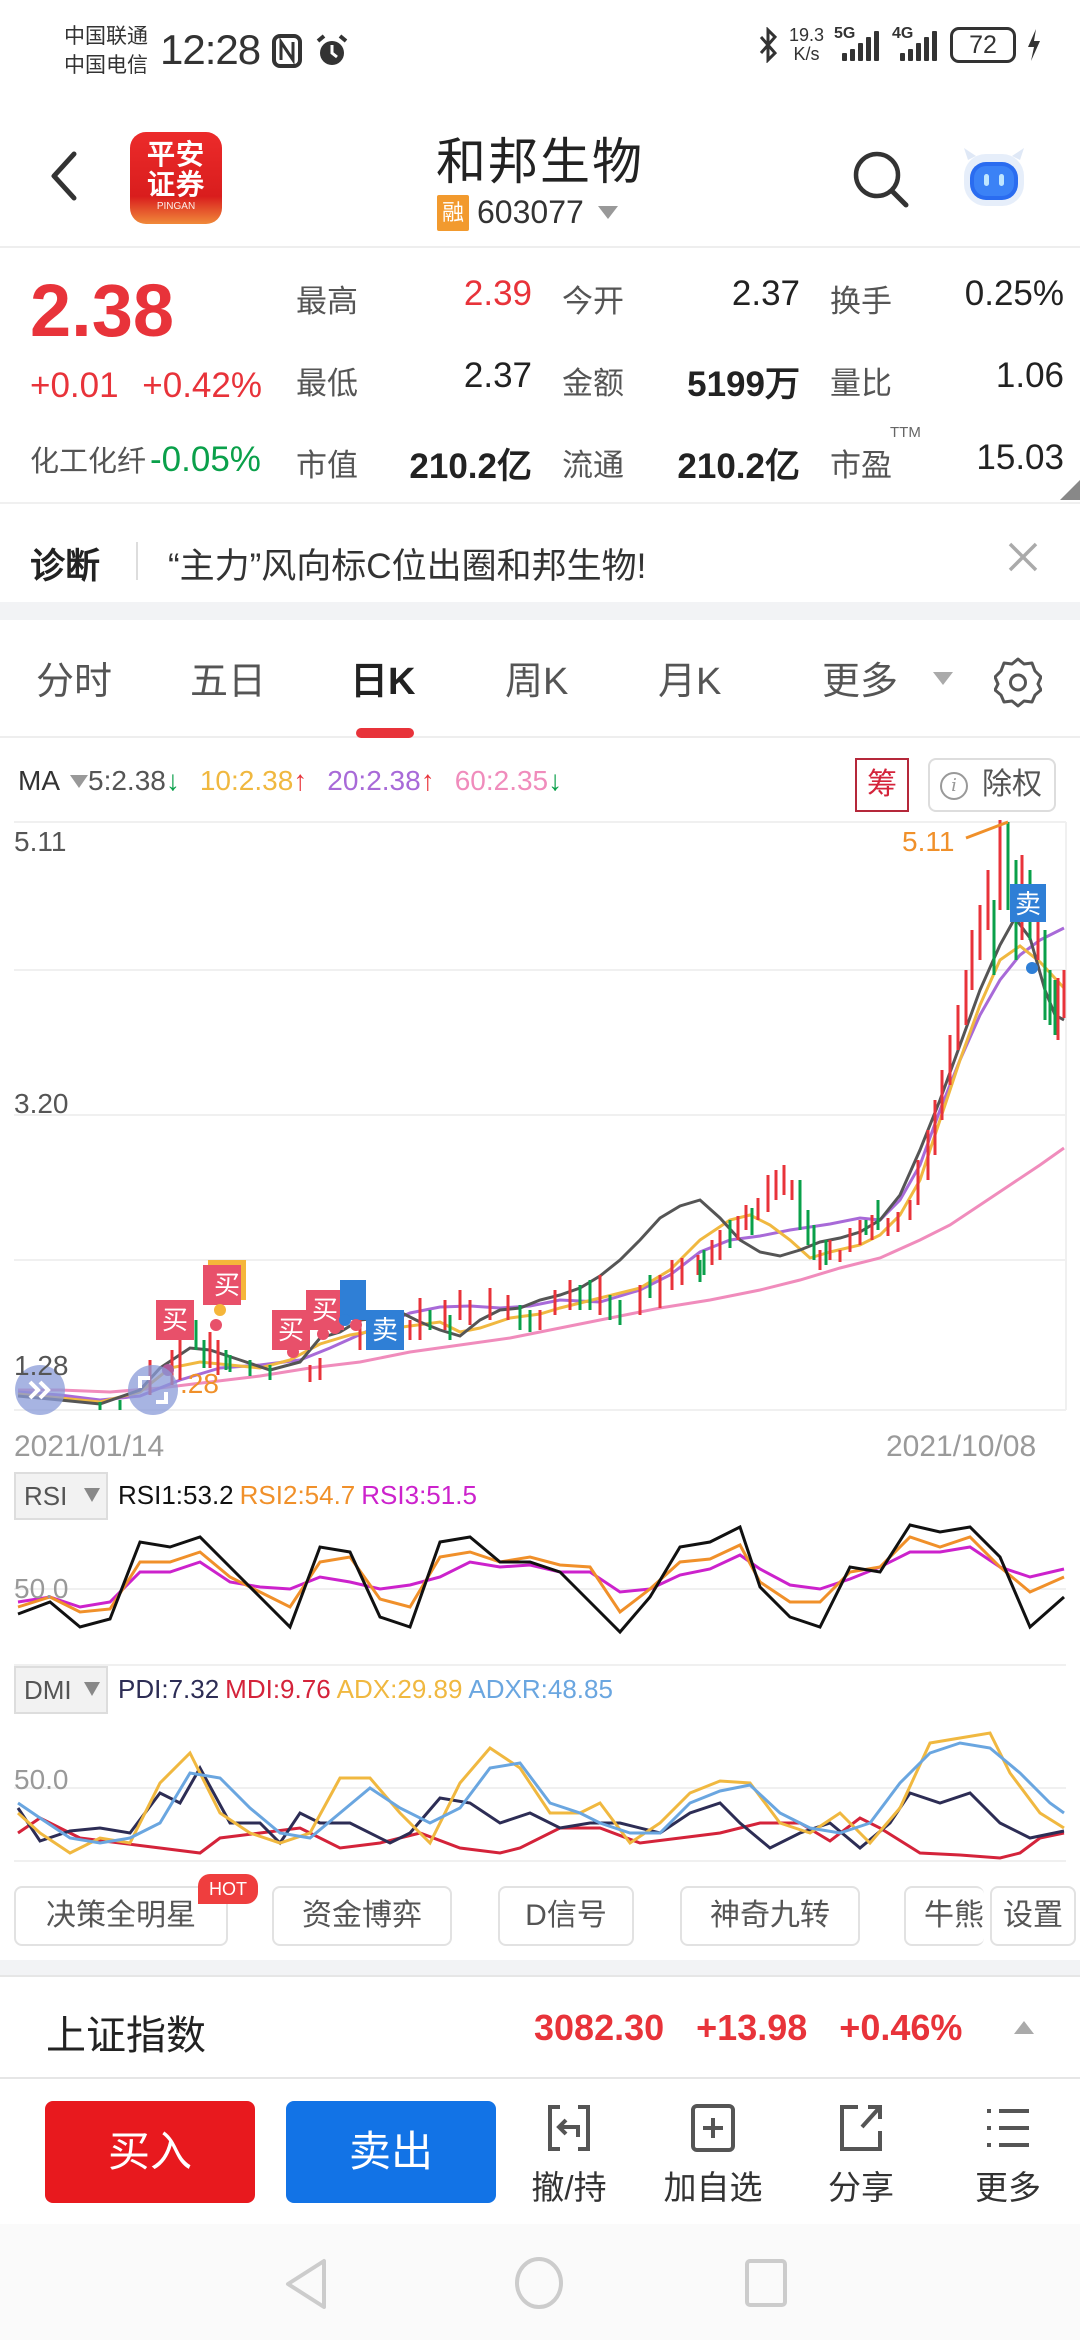  What do you see at coordinates (743, 384) in the screenshot?
I see `amount-value: 5199万` at bounding box center [743, 384].